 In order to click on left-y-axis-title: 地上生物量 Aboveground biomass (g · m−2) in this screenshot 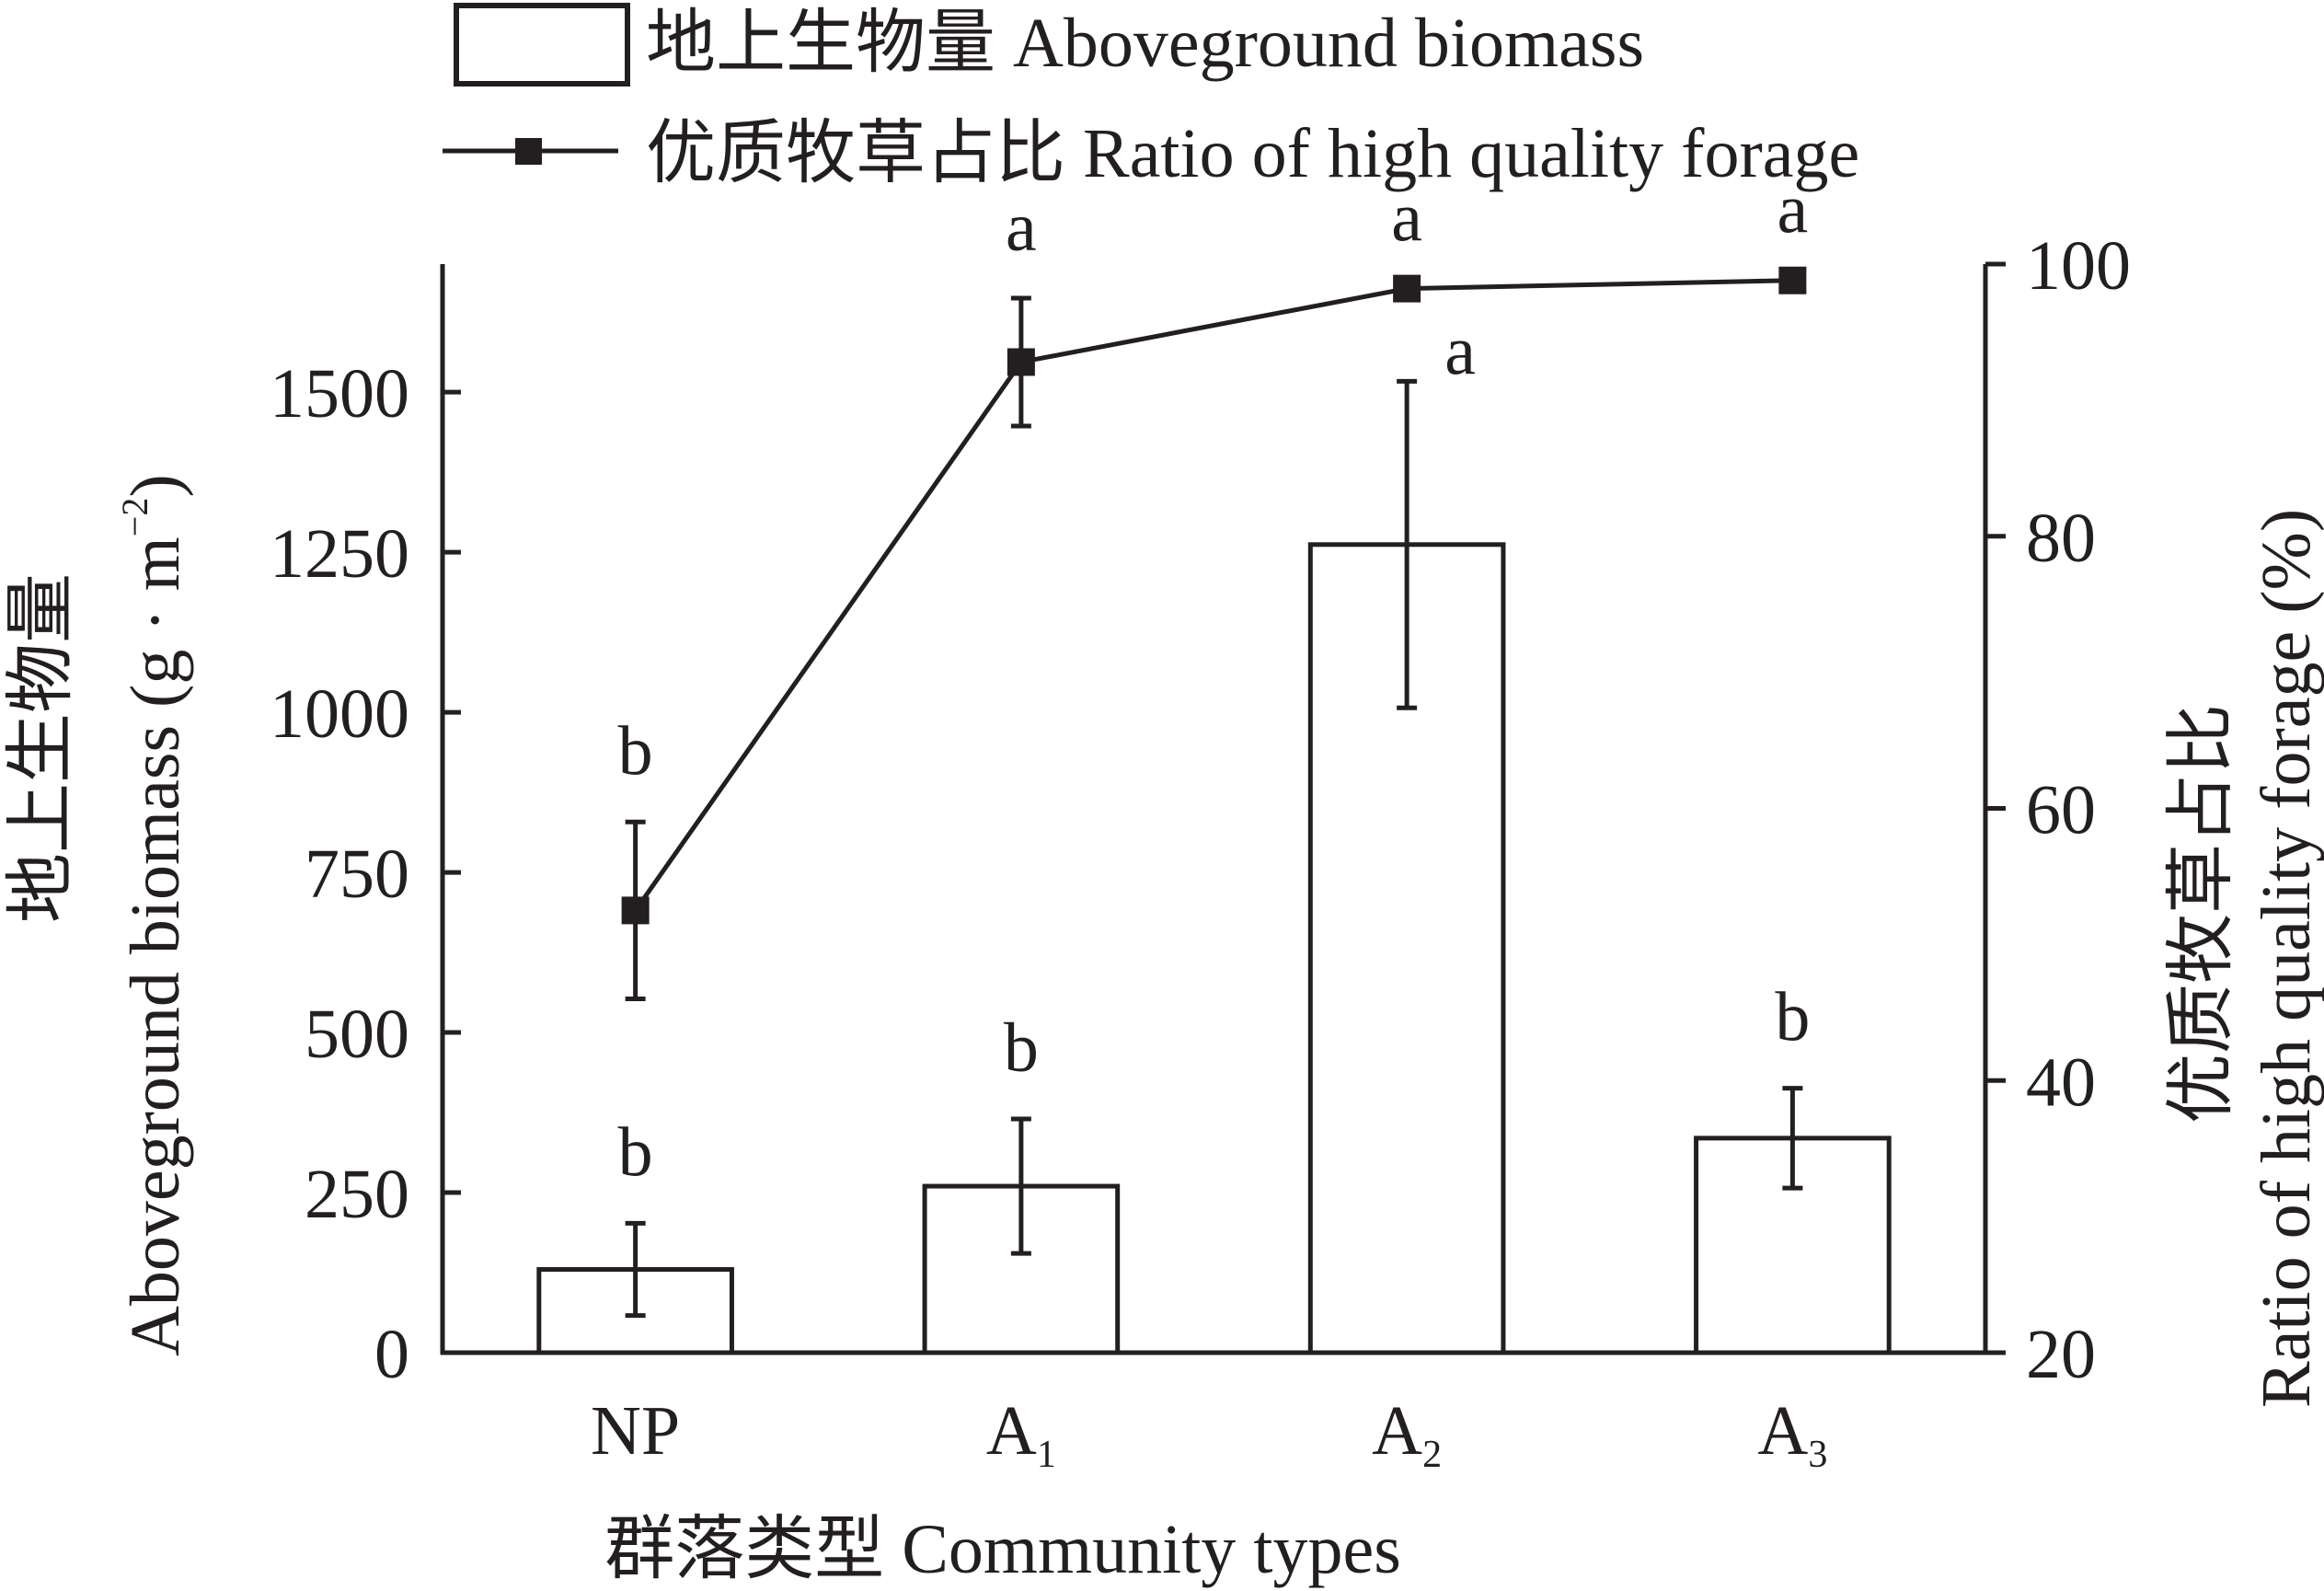, I will do `click(98, 915)`.